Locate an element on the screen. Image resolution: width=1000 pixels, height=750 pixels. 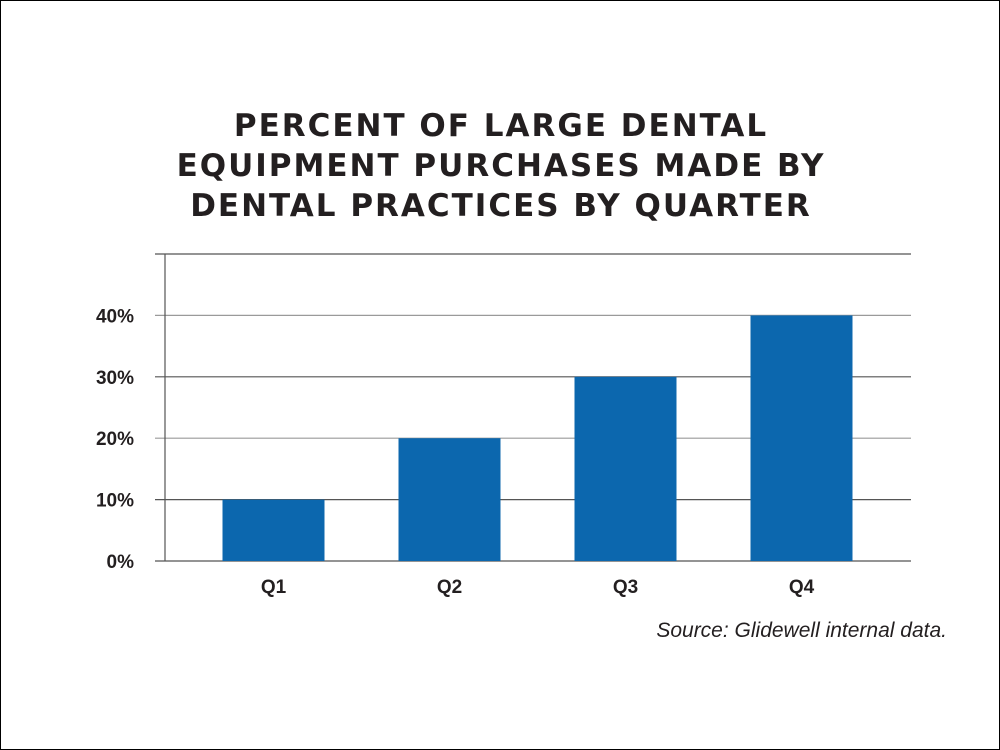
bar-q1 is located at coordinates (273, 530).